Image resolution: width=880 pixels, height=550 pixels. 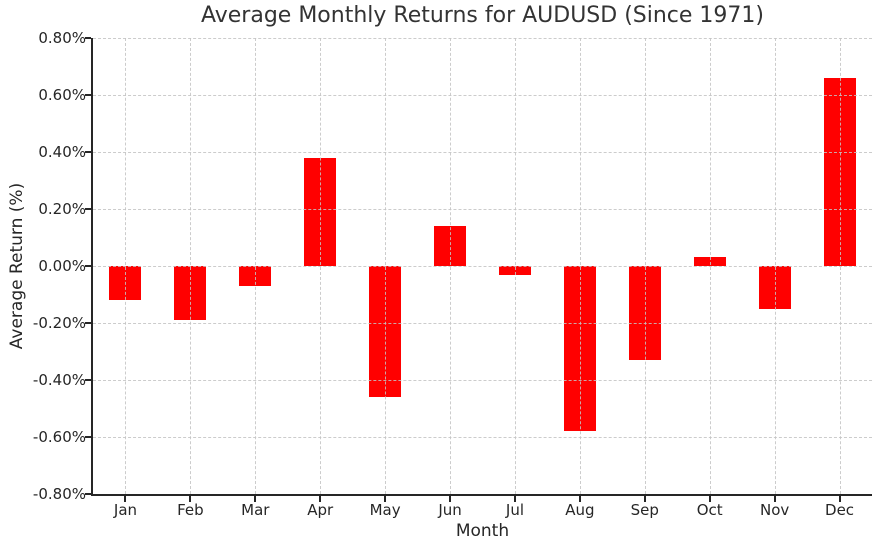 What do you see at coordinates (190, 293) in the screenshot?
I see `bar-feb` at bounding box center [190, 293].